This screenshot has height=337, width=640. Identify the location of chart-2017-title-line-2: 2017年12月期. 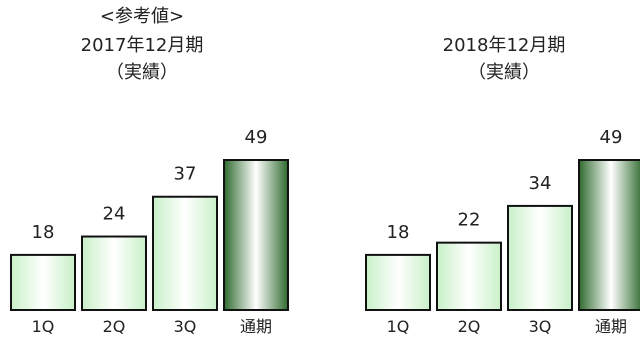
(142, 45).